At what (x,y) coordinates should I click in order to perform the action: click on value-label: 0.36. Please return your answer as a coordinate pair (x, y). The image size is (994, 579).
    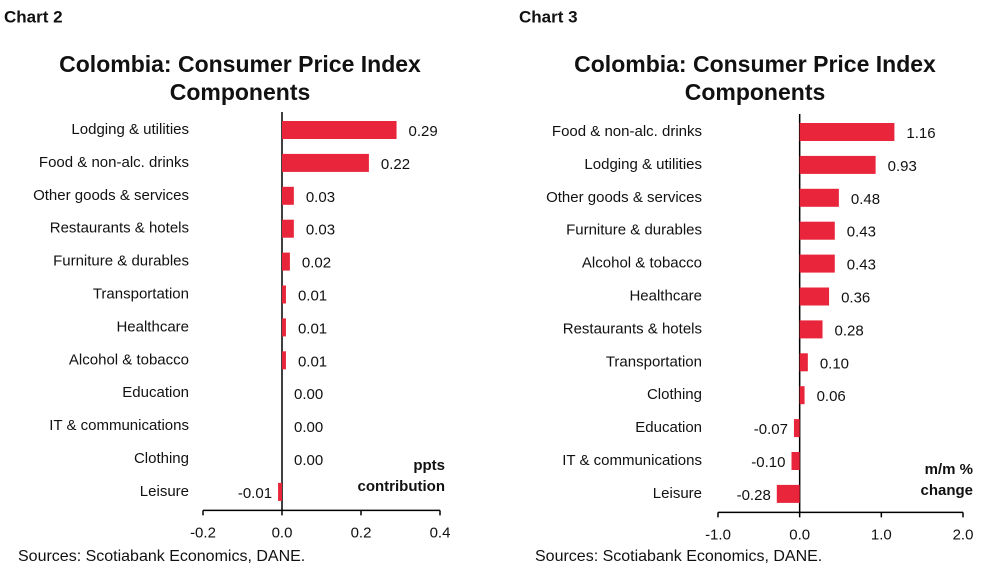
    Looking at the image, I should click on (855, 297).